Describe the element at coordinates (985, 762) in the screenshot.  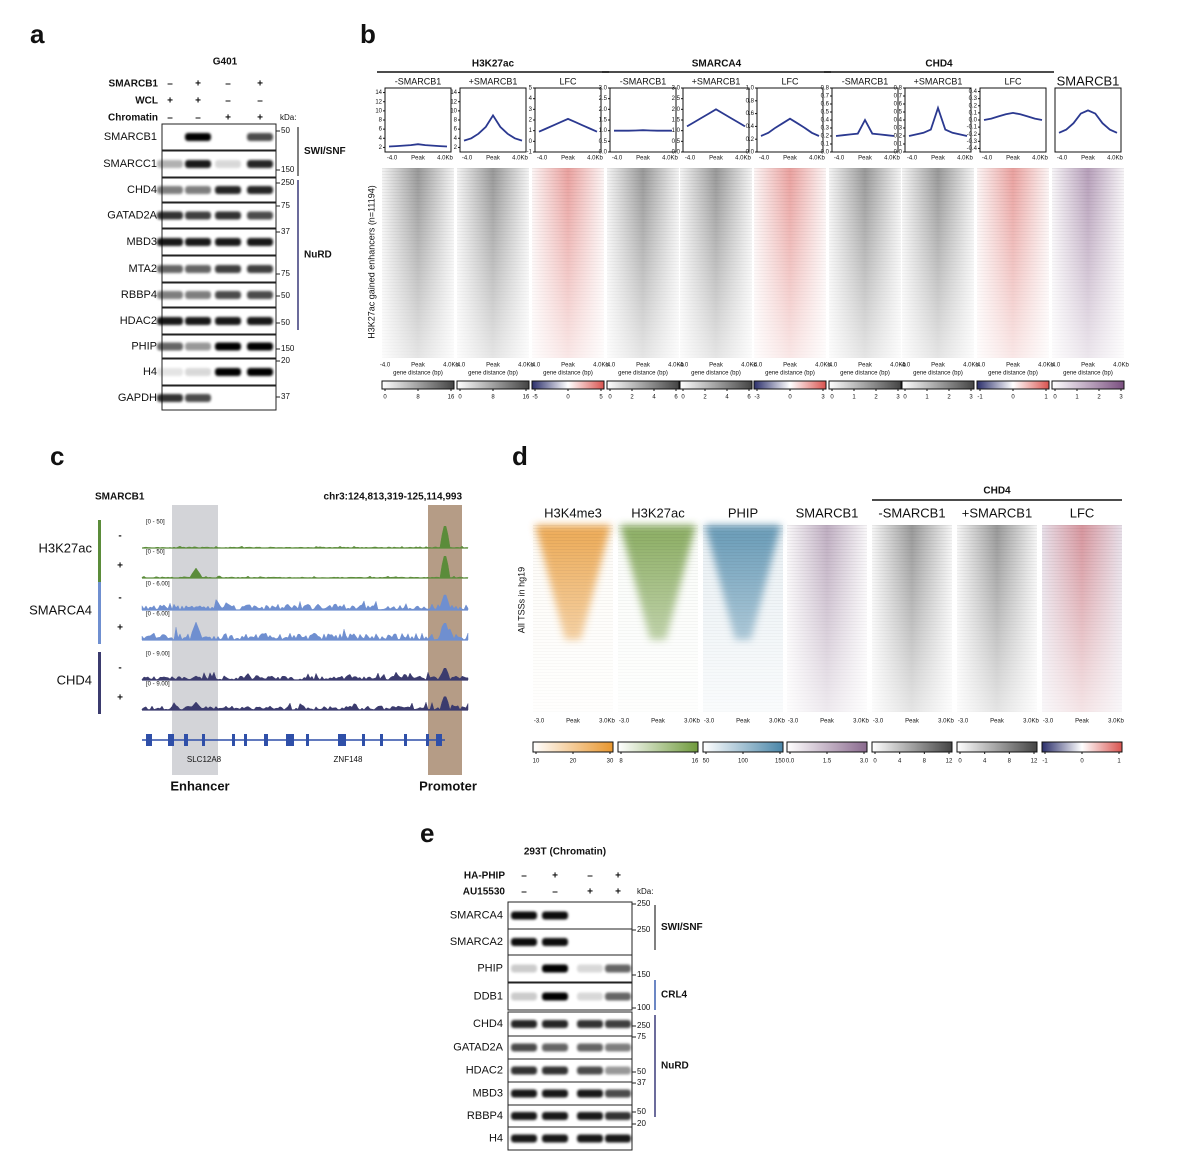
I see `colorbar-tick-label: 4` at that location.